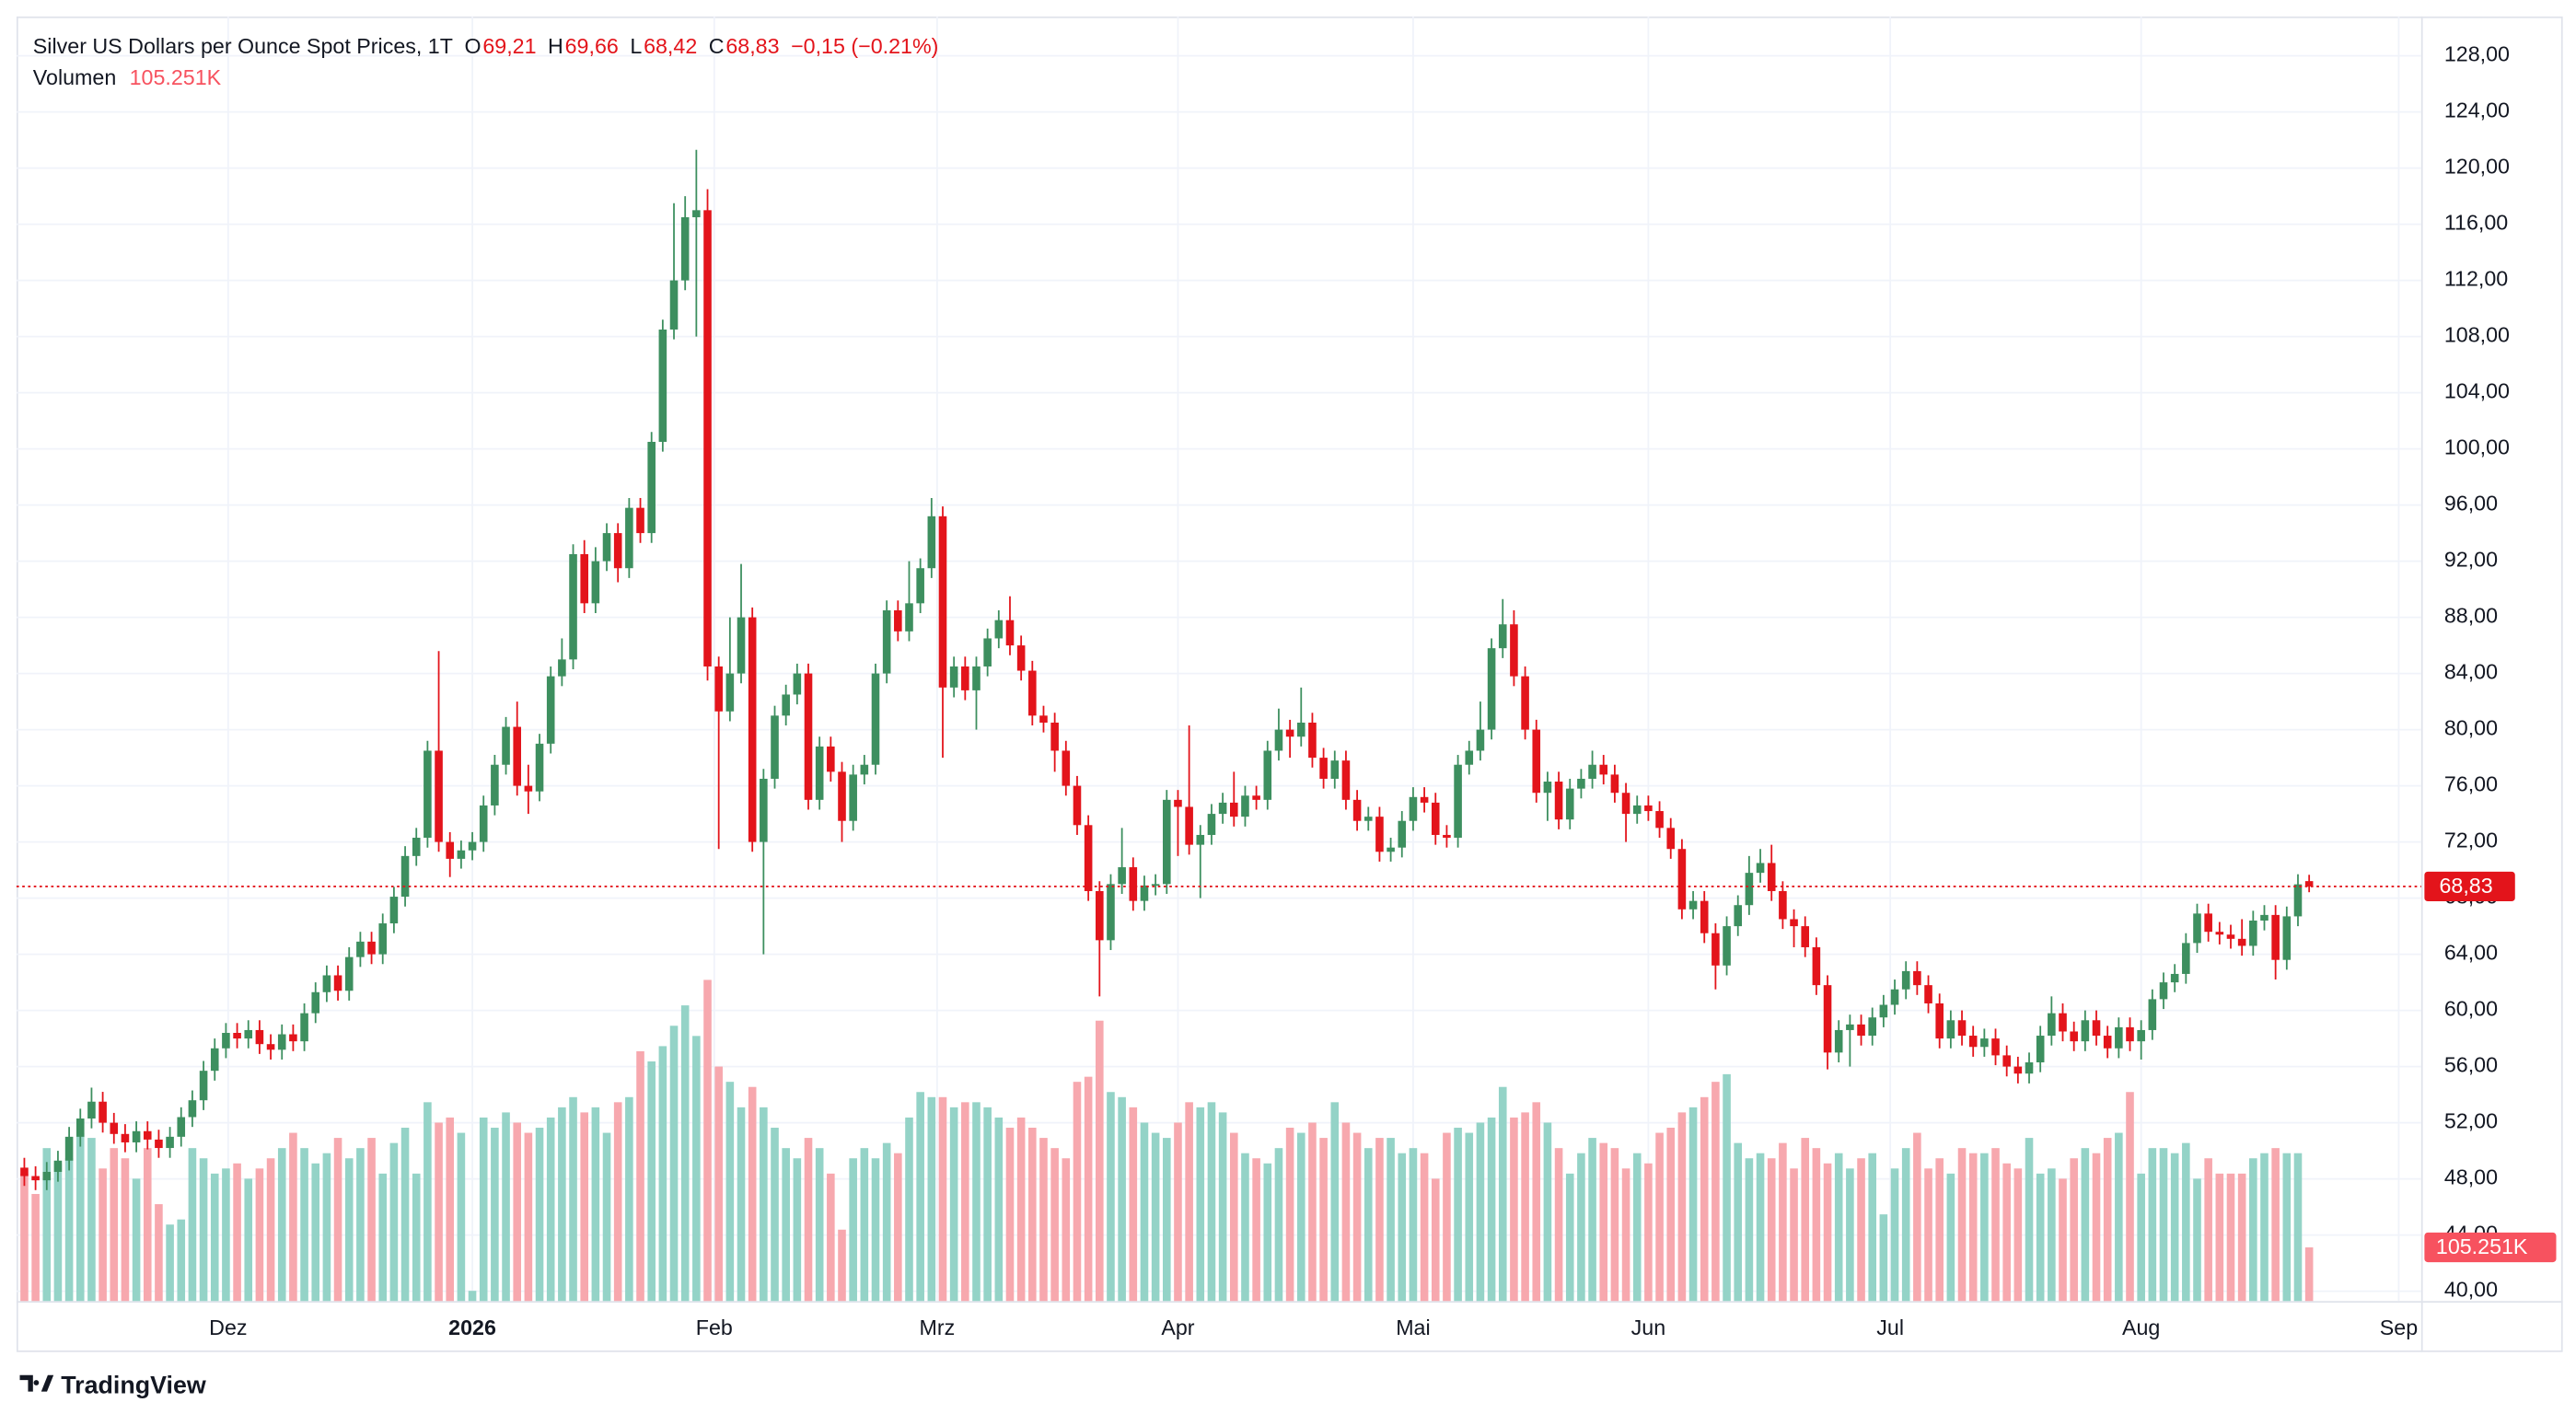  I want to click on y-tick-label: 104,00, so click(2477, 391).